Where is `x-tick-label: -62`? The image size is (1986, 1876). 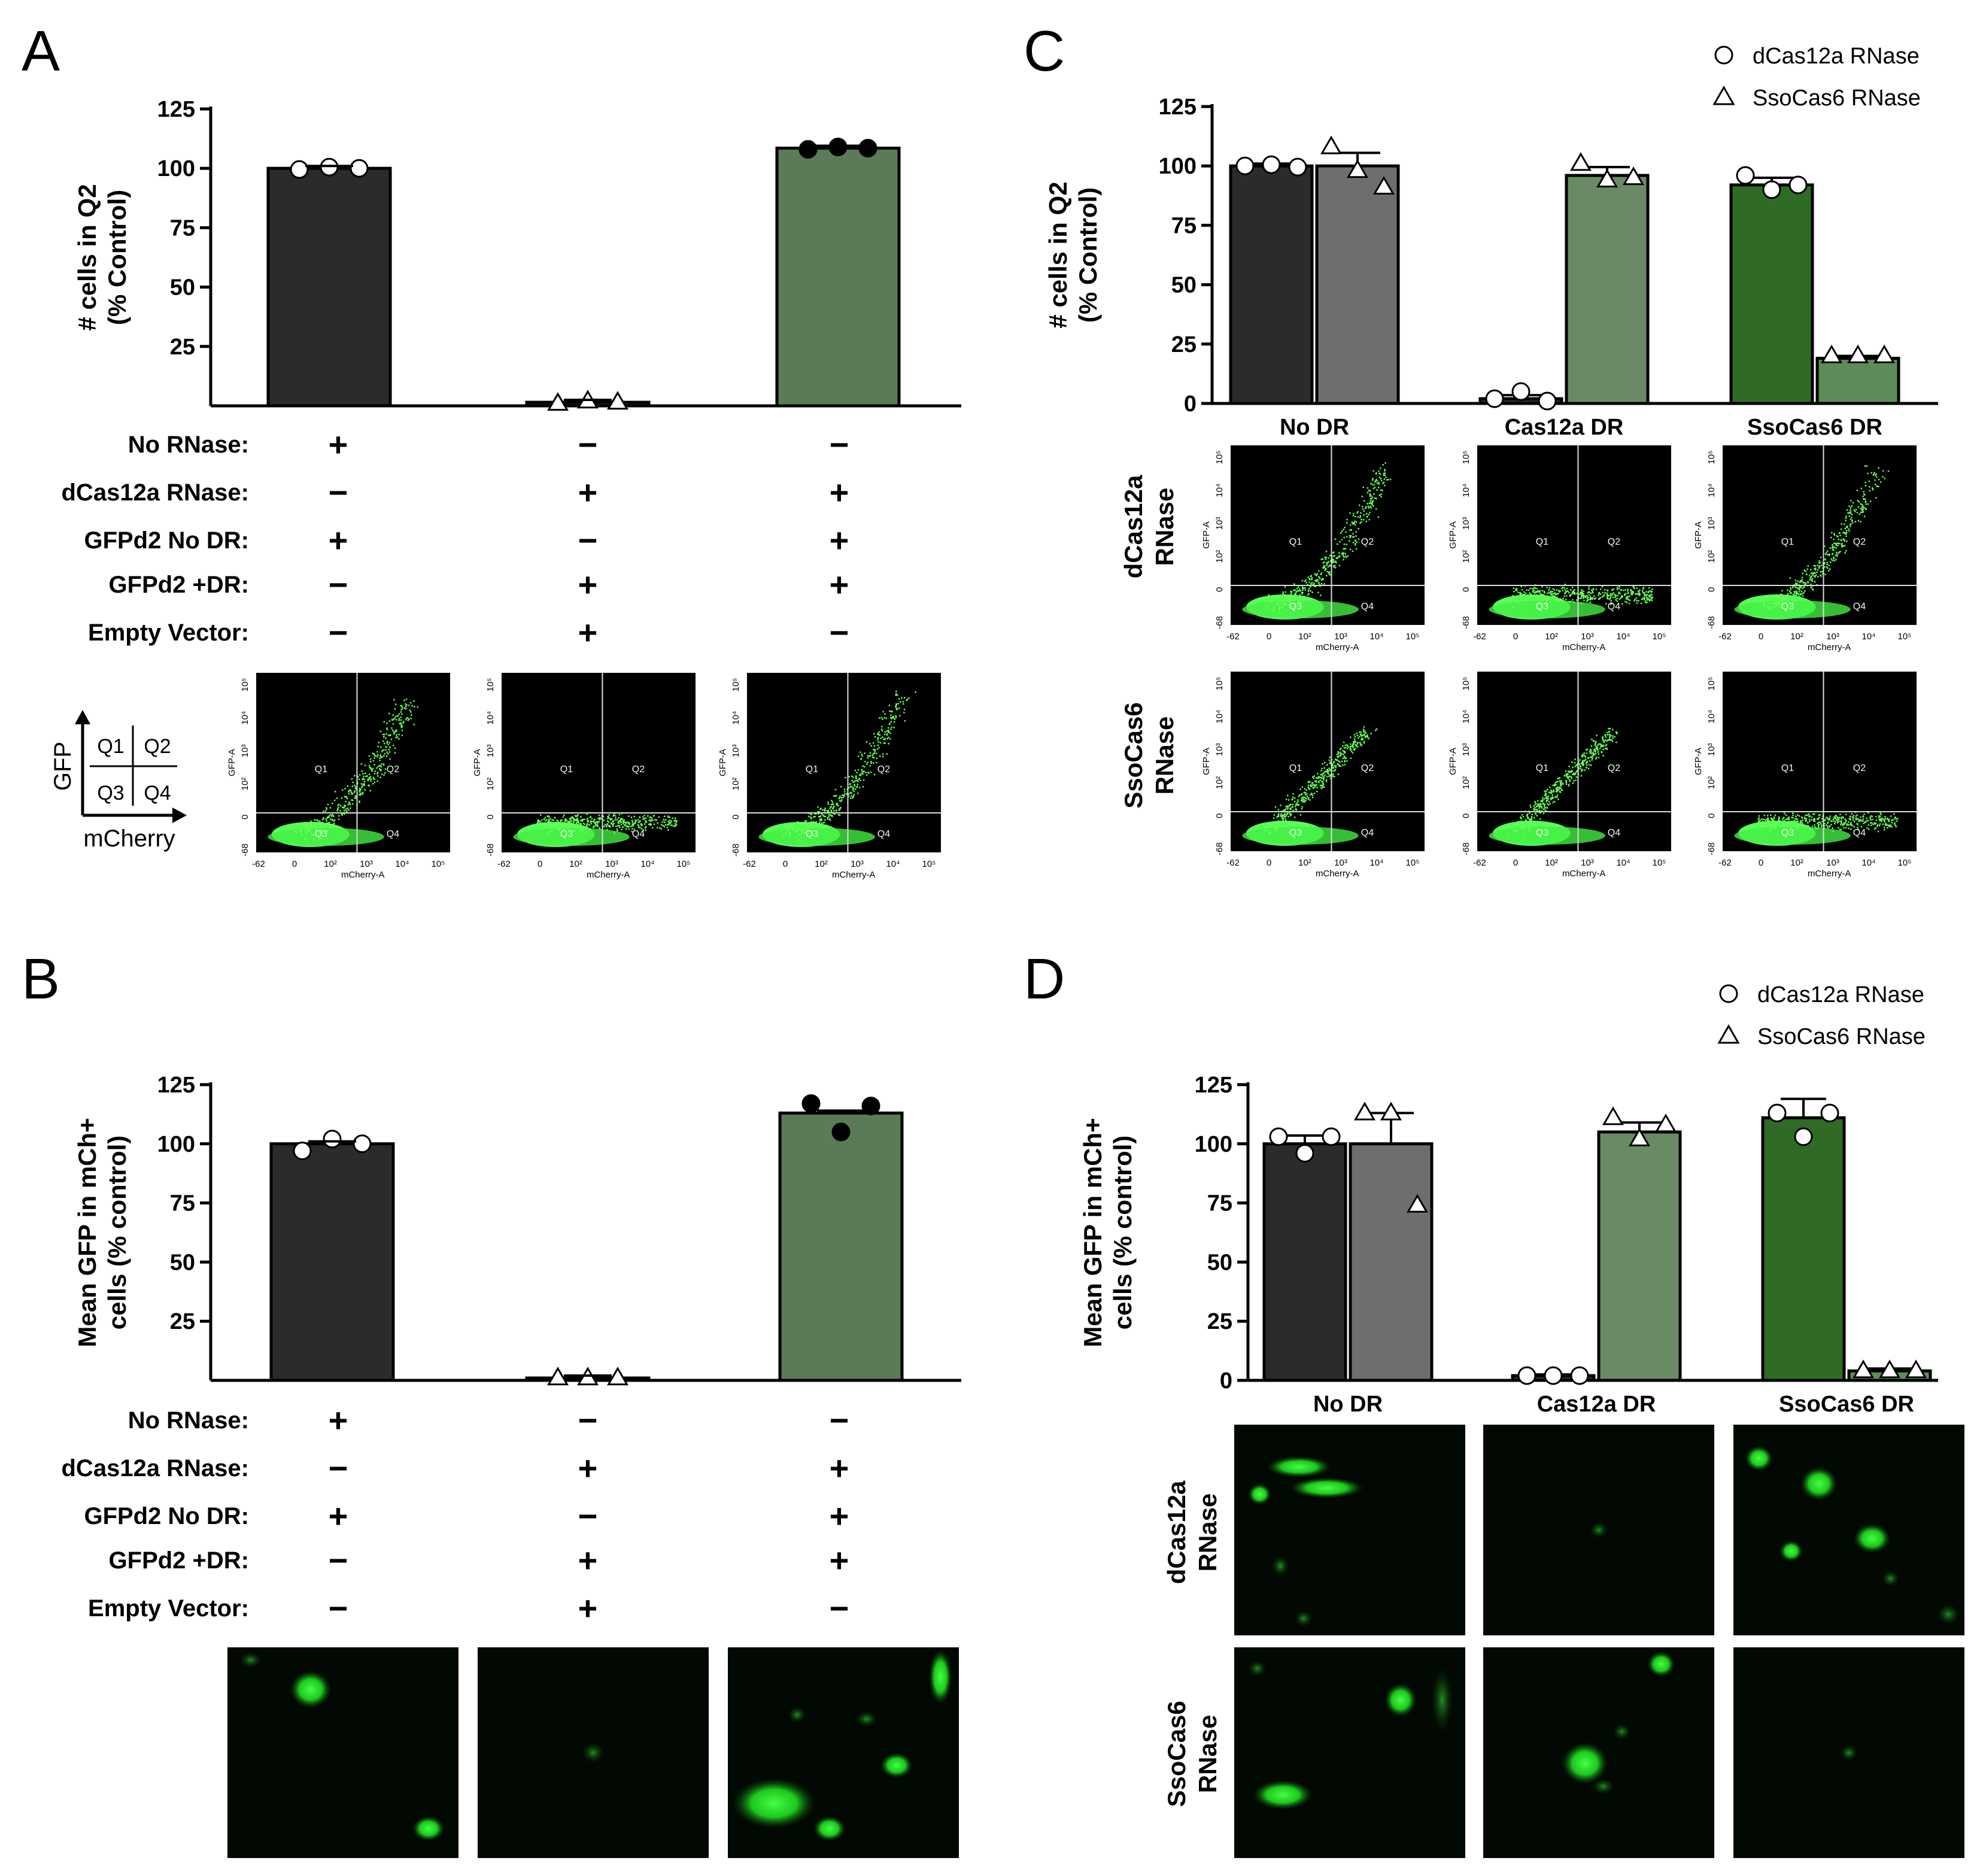 x-tick-label: -62 is located at coordinates (504, 864).